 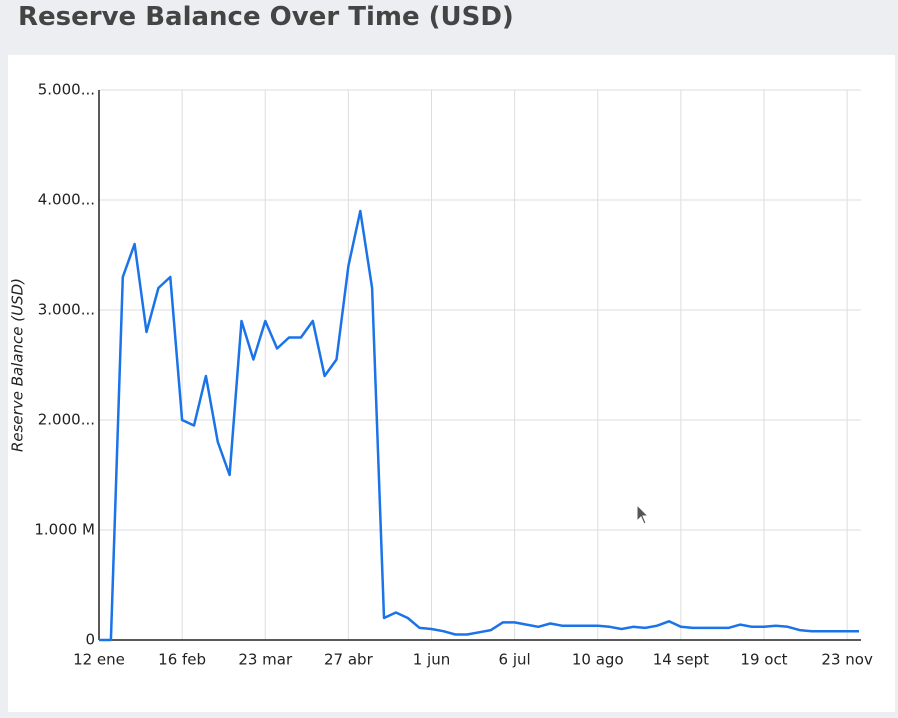 What do you see at coordinates (847, 660) in the screenshot?
I see `x-tick-label: 23 nov` at bounding box center [847, 660].